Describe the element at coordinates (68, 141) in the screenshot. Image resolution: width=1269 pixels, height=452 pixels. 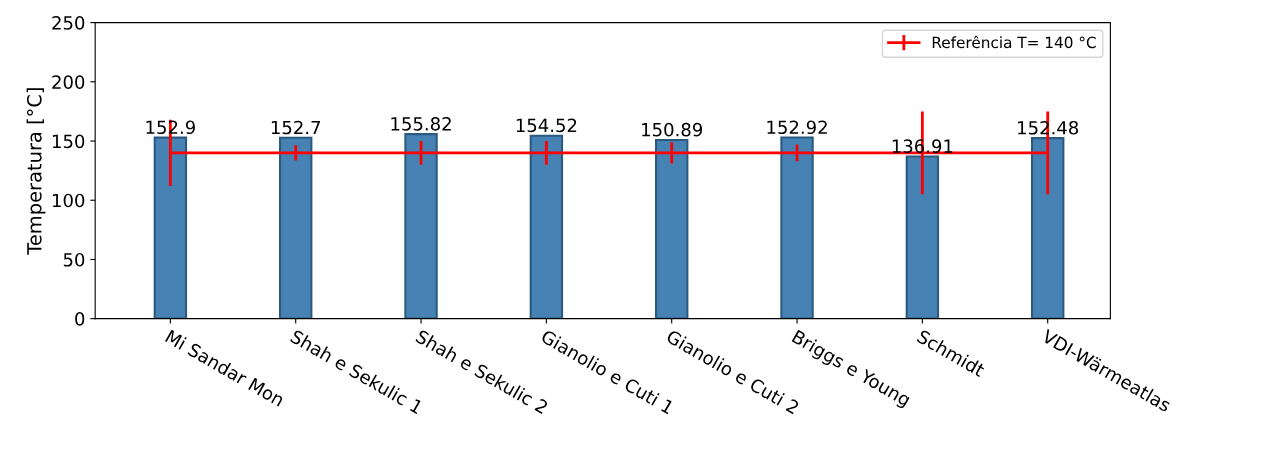
I see `y-tick-label: 150` at that location.